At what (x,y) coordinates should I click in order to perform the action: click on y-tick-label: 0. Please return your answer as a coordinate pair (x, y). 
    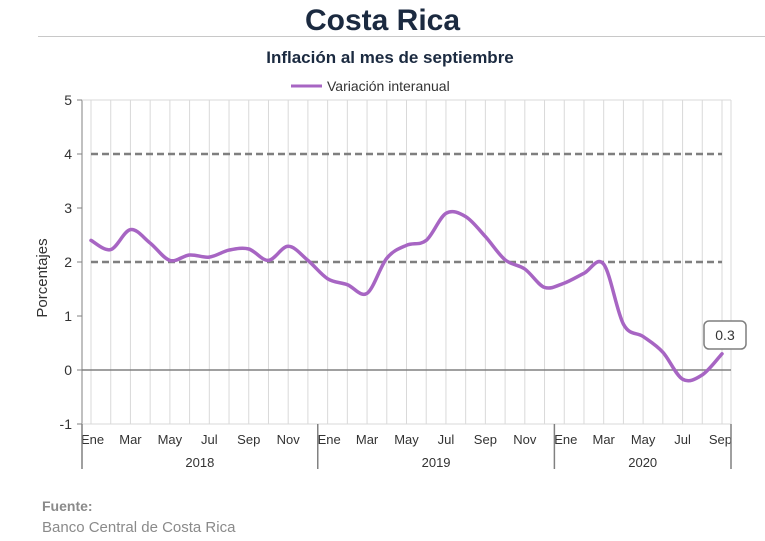
    Looking at the image, I should click on (68, 370).